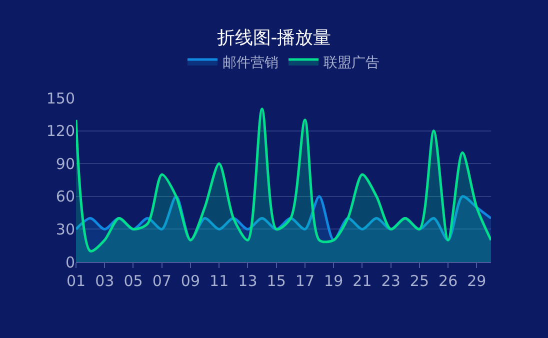 The height and width of the screenshot is (338, 548). I want to click on x-tick-label: 03, so click(104, 281).